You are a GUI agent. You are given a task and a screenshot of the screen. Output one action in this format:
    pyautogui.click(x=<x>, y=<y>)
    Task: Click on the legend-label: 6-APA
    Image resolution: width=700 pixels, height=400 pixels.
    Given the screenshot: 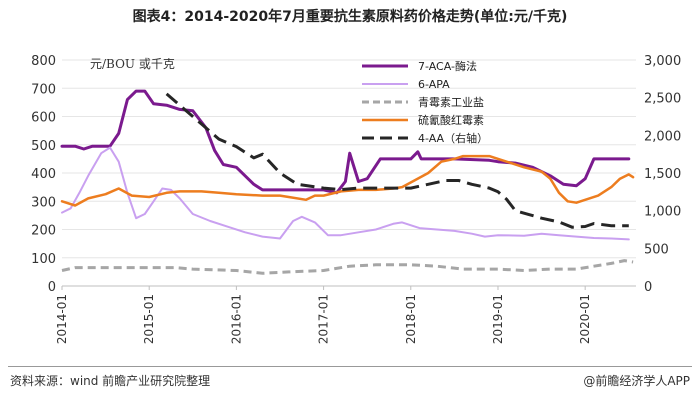 What is the action you would take?
    pyautogui.click(x=434, y=84)
    